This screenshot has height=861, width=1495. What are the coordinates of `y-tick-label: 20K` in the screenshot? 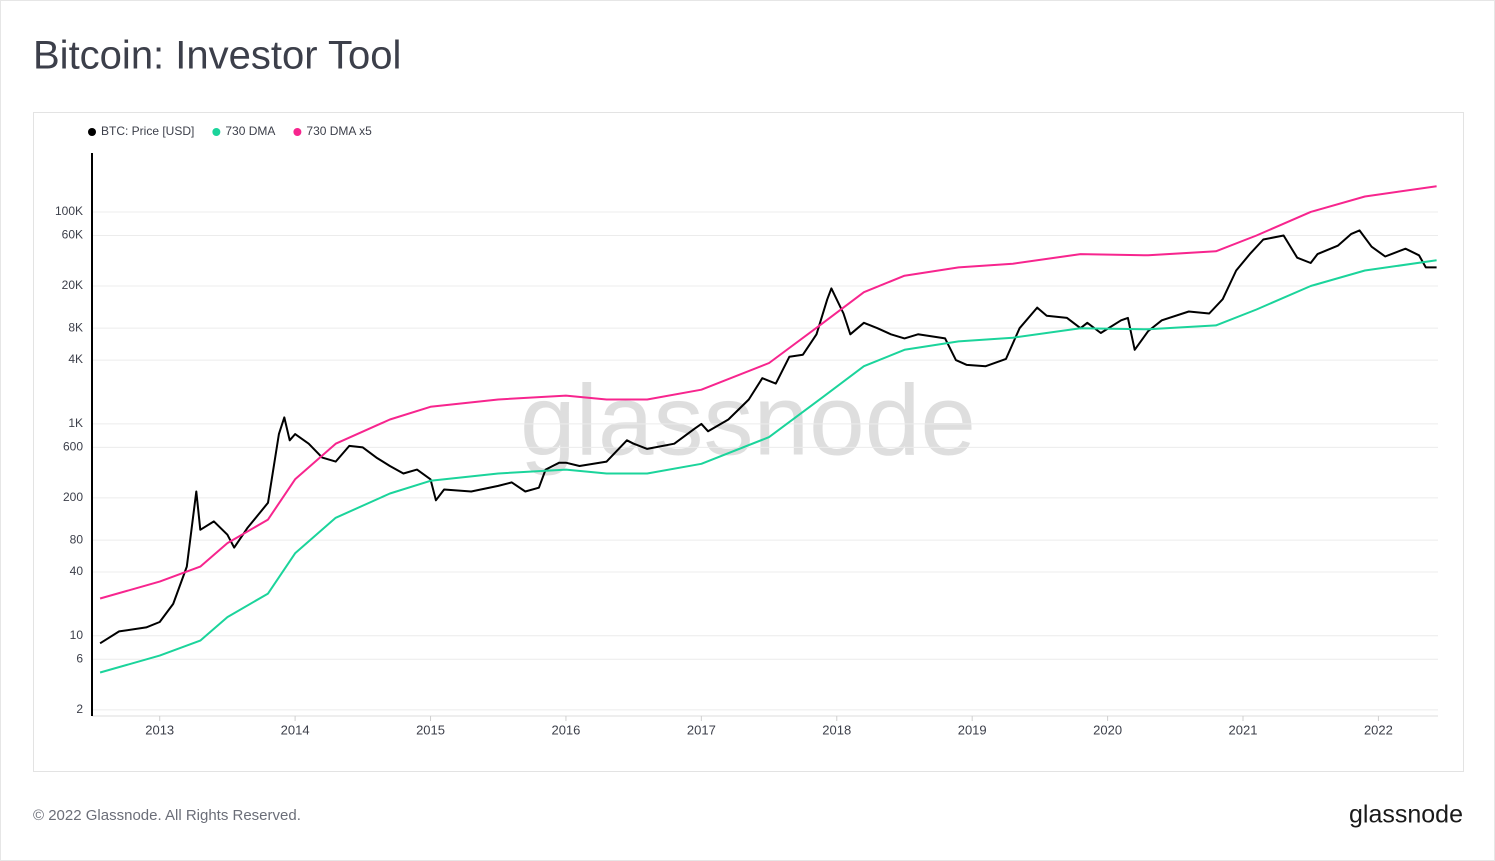 It's located at (72, 285).